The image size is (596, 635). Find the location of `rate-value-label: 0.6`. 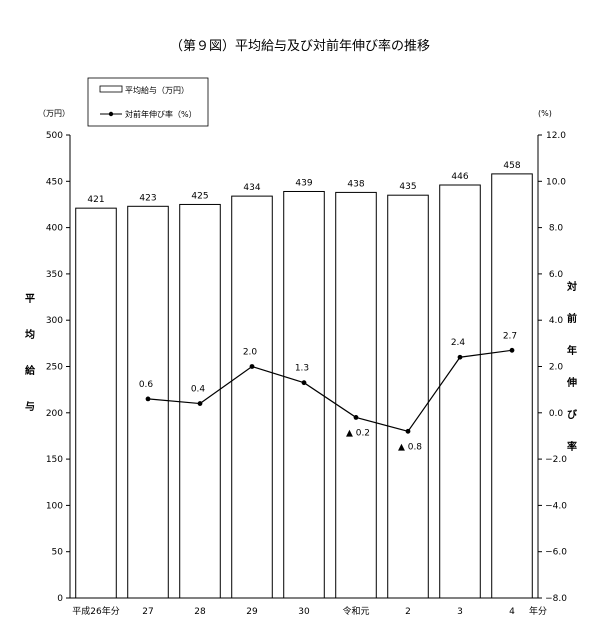

rate-value-label: 0.6 is located at coordinates (146, 385).